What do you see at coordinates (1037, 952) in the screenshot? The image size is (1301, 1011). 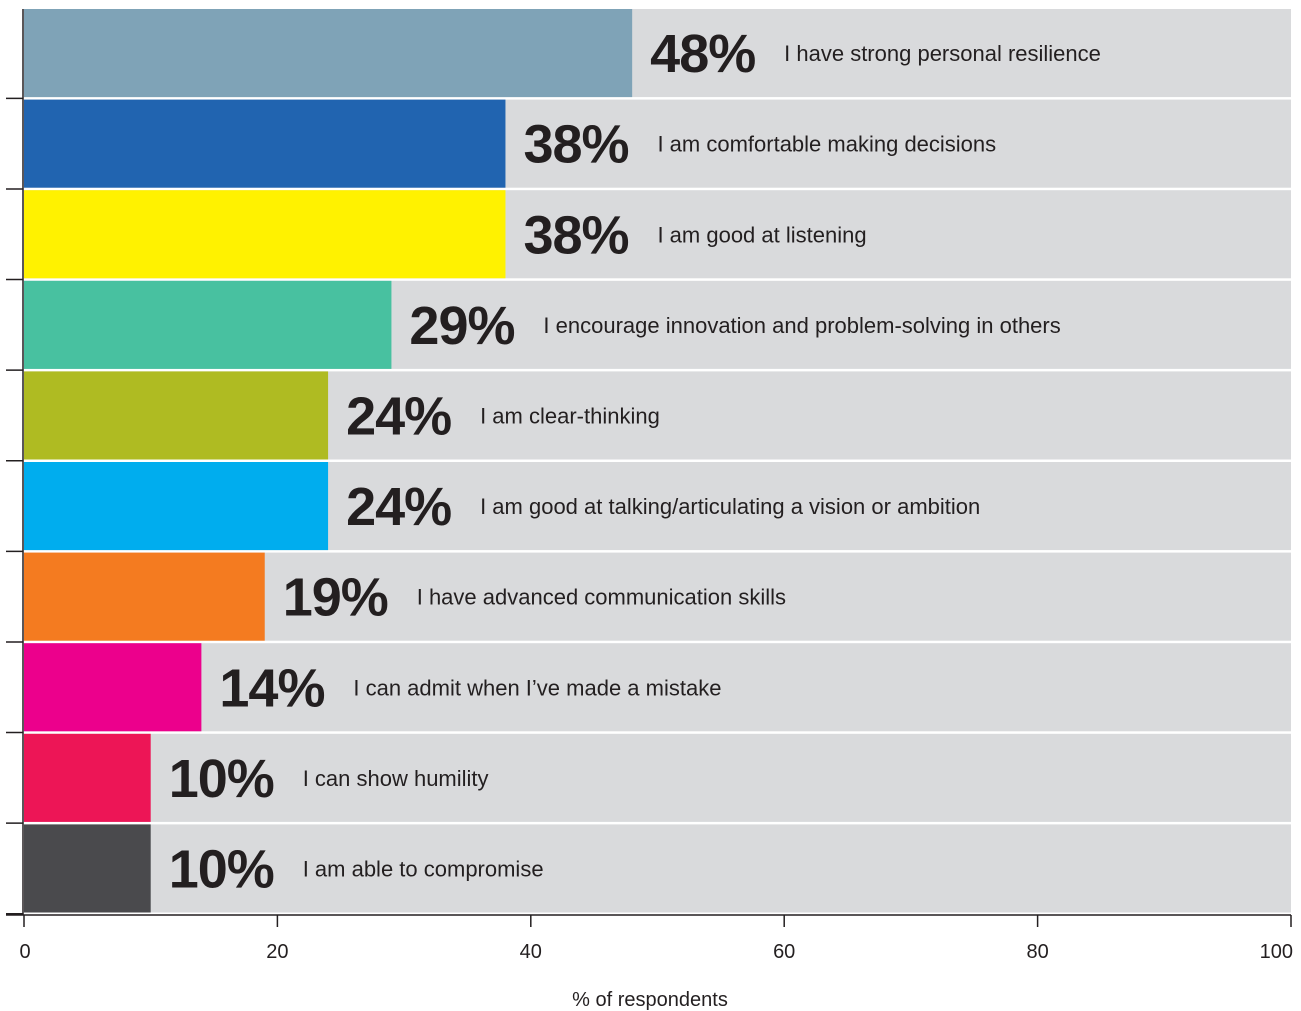 I see `x-tick-label: 80` at bounding box center [1037, 952].